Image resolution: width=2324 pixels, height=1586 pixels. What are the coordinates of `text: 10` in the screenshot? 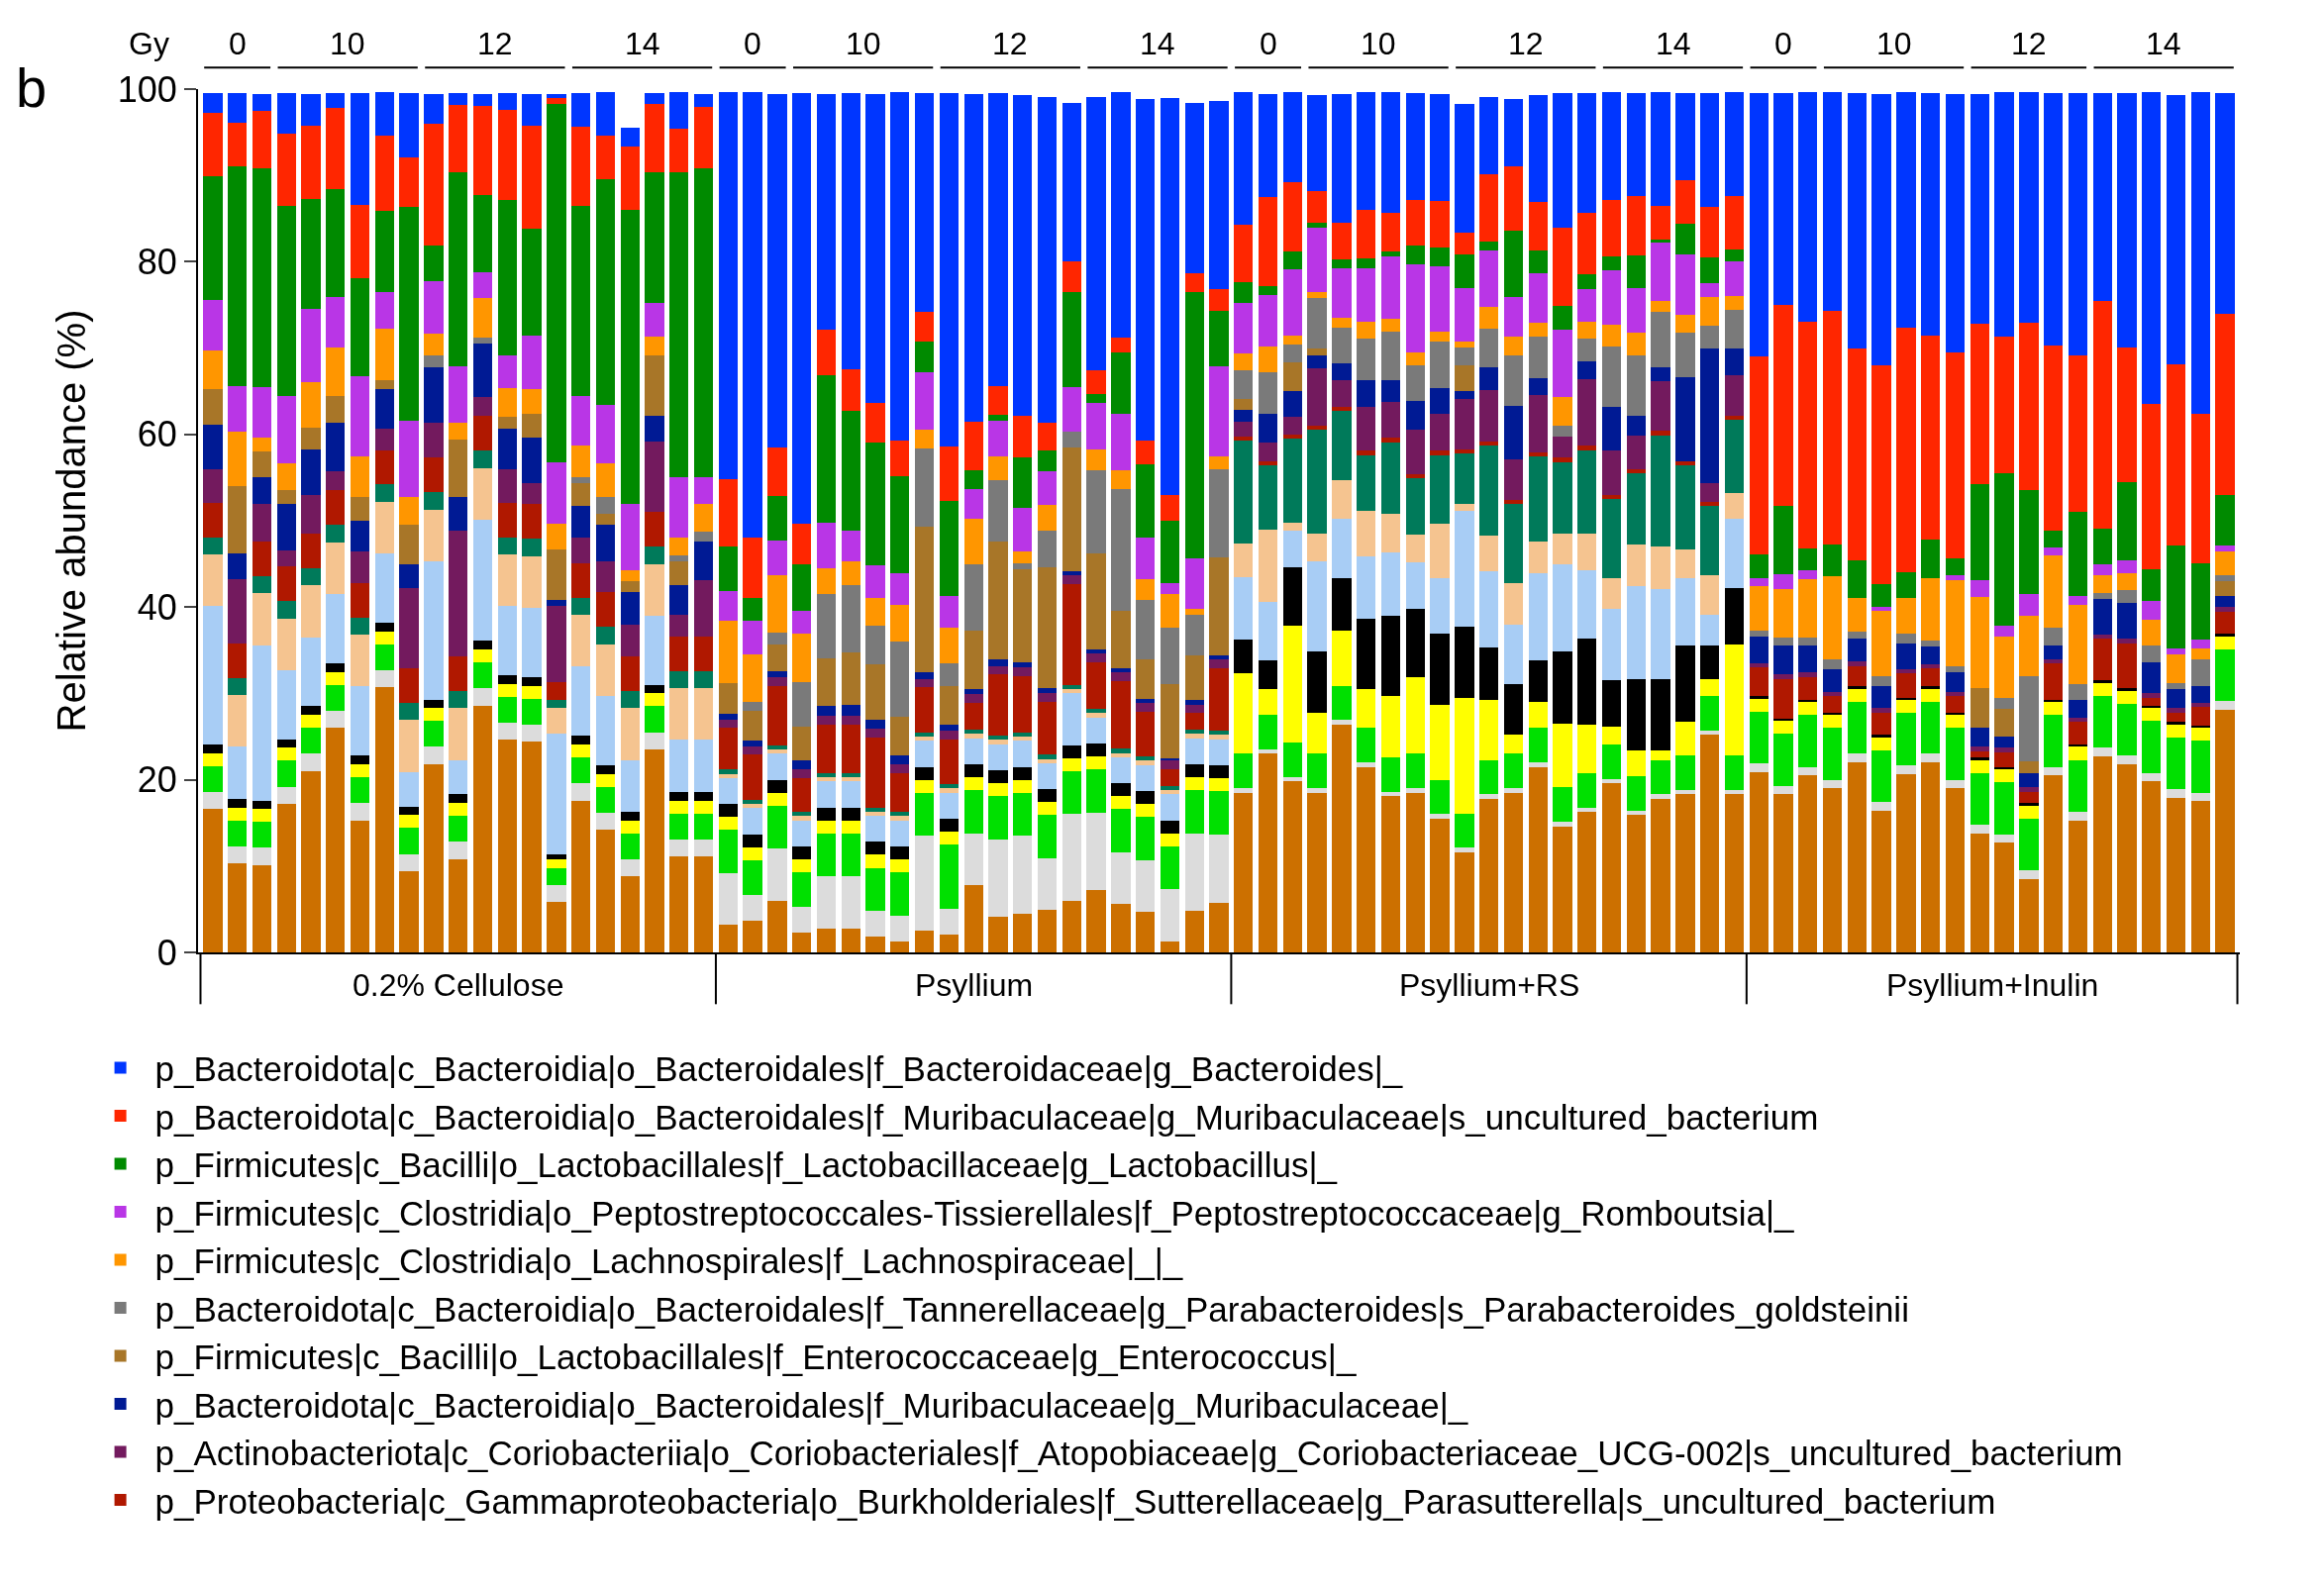 It's located at (1378, 43).